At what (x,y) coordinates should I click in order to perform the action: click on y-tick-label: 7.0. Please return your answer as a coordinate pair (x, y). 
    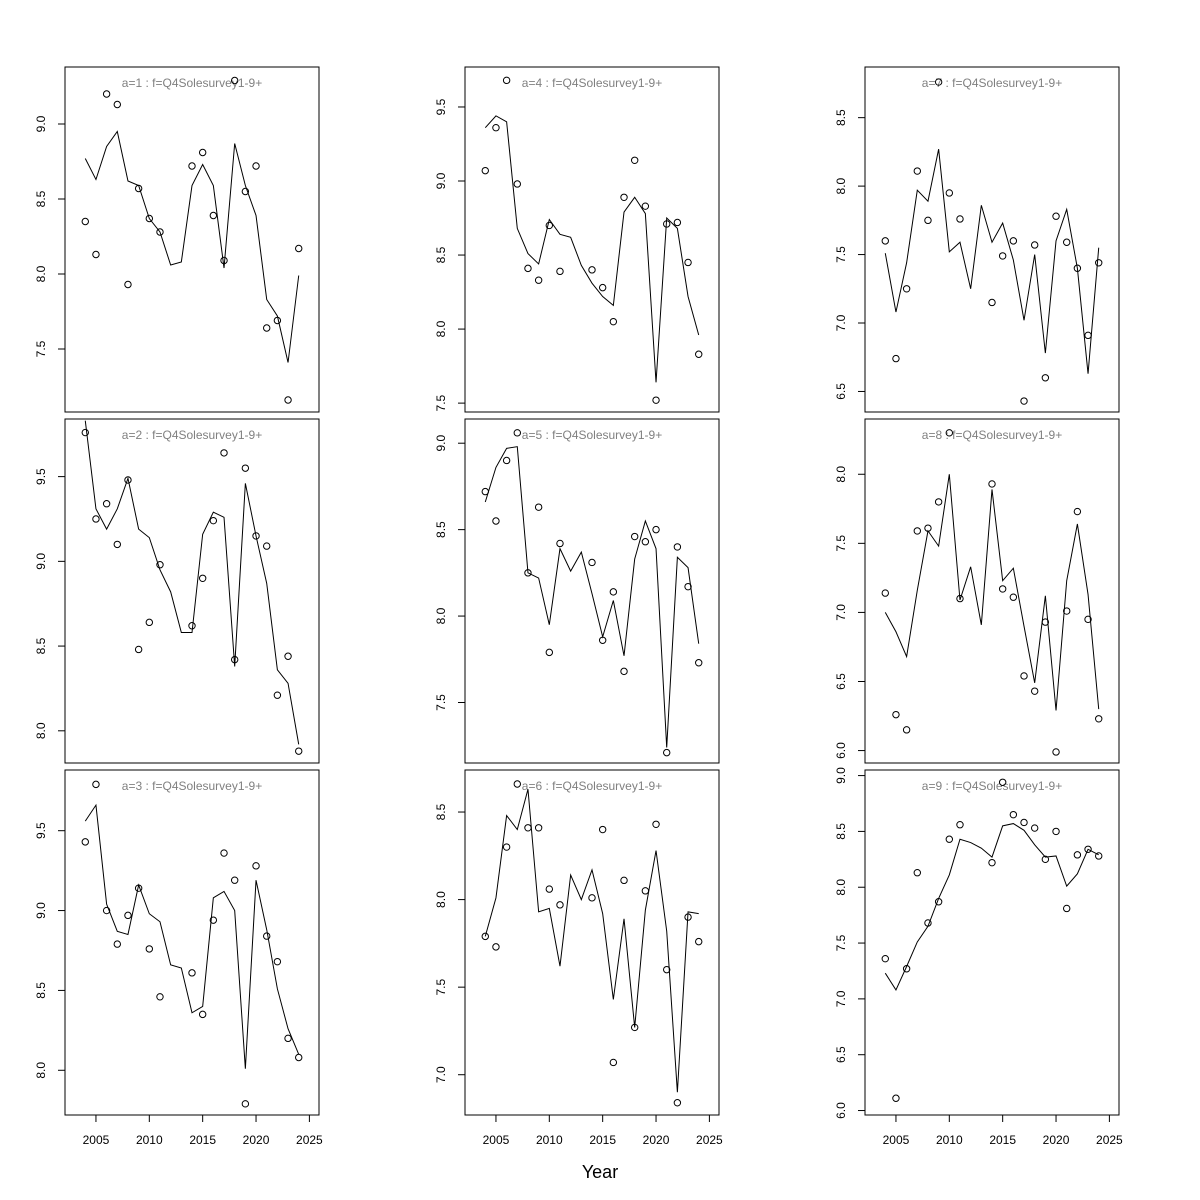
    Looking at the image, I should click on (841, 322).